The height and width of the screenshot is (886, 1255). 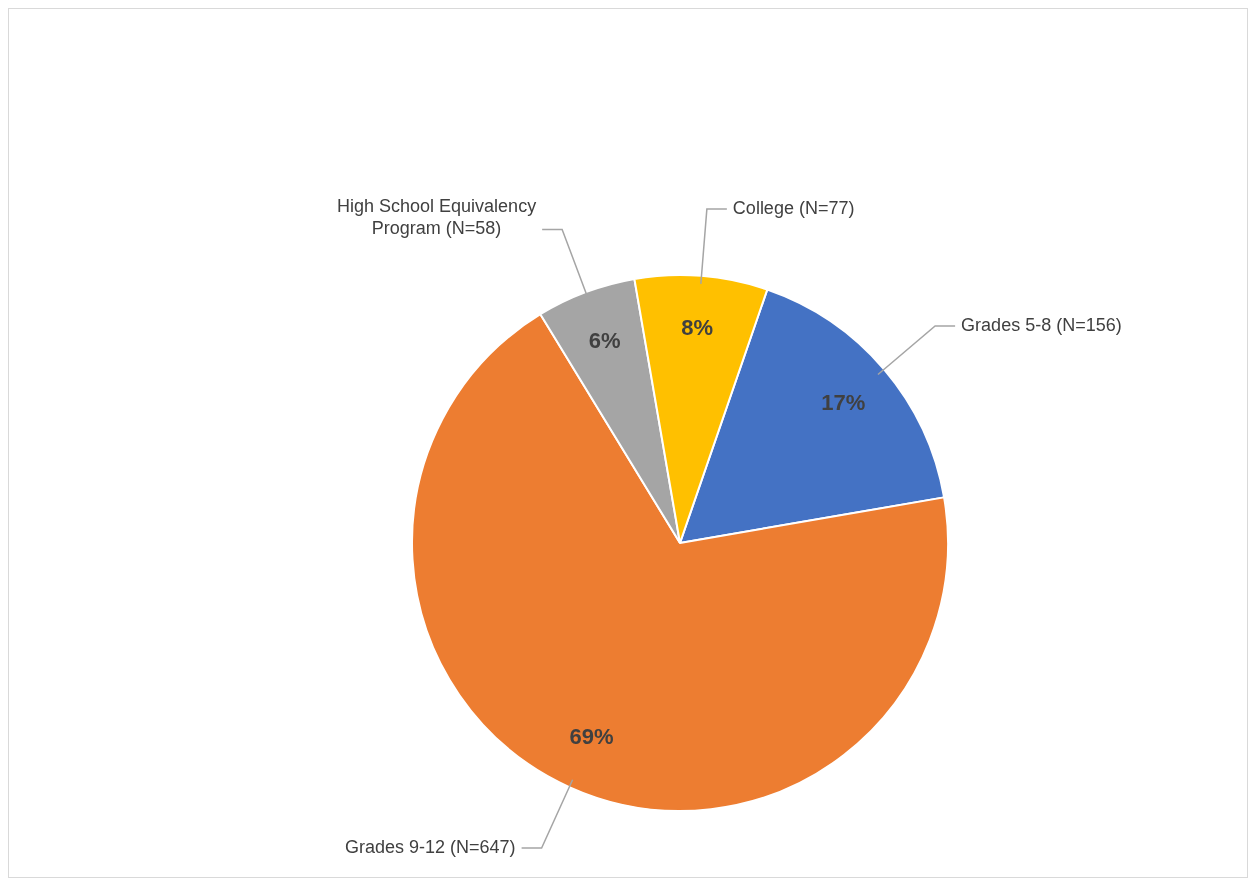 What do you see at coordinates (430, 847) in the screenshot?
I see `slice-label: Grades 9-12 (N=647)` at bounding box center [430, 847].